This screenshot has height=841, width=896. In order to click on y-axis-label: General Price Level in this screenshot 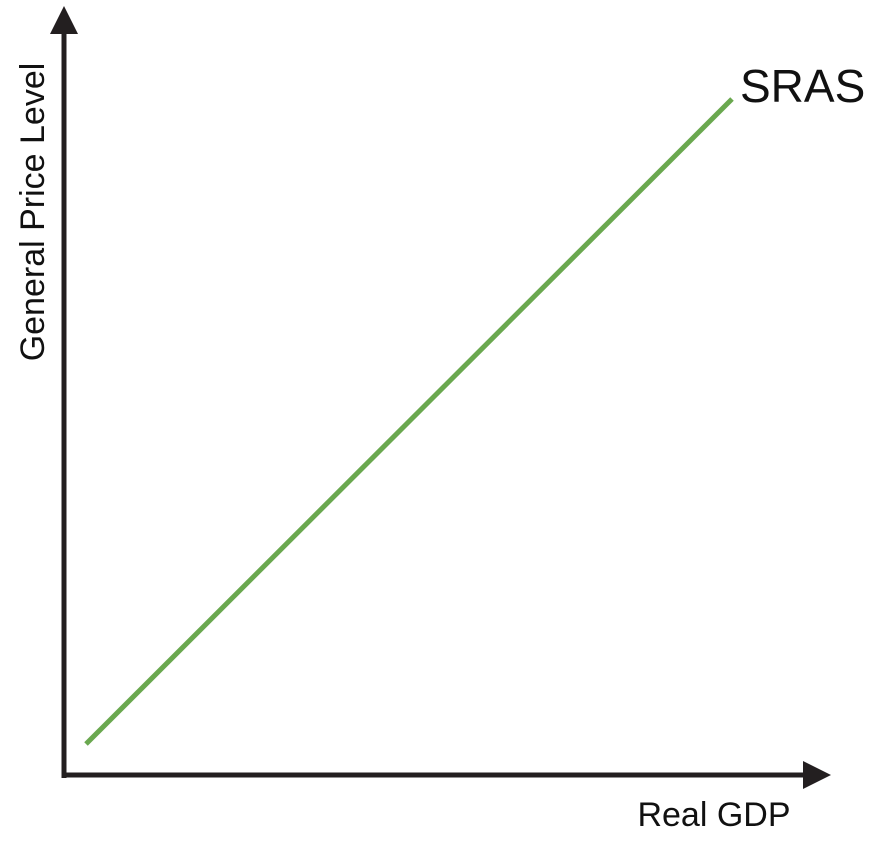, I will do `click(33, 212)`.